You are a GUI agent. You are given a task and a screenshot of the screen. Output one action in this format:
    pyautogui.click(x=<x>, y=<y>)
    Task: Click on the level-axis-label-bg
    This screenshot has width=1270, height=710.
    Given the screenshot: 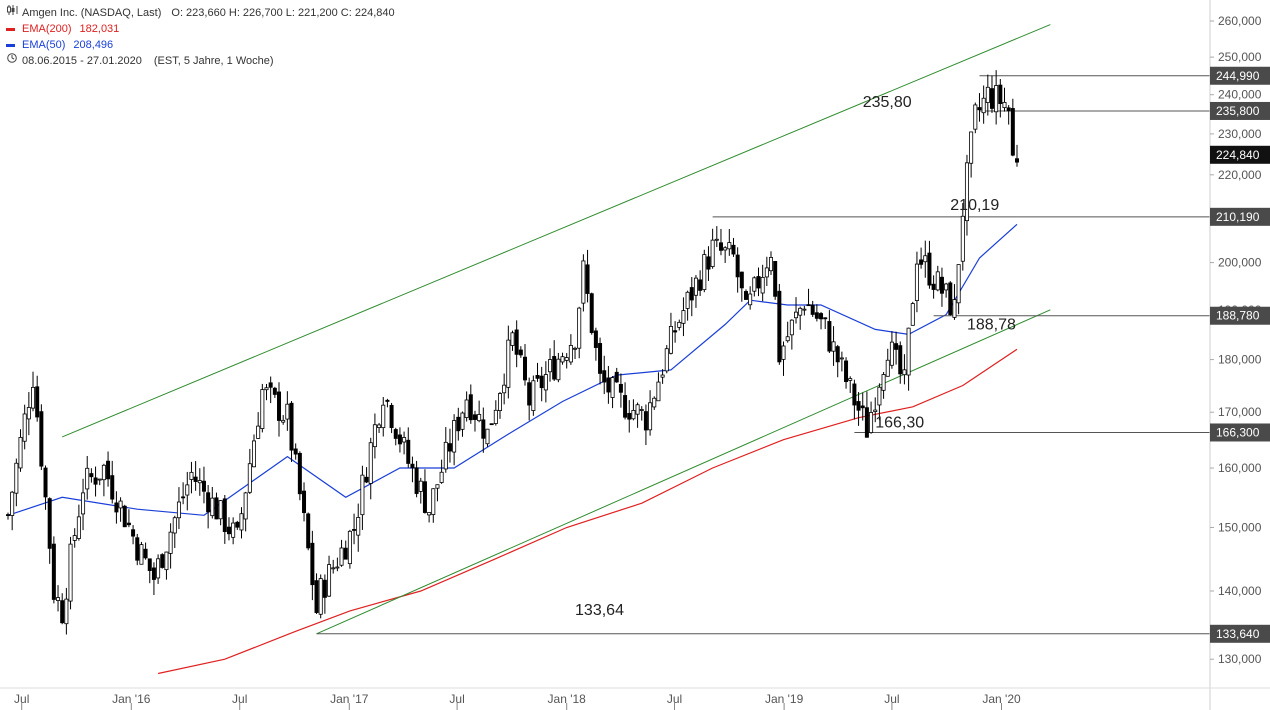 What is the action you would take?
    pyautogui.click(x=1240, y=432)
    